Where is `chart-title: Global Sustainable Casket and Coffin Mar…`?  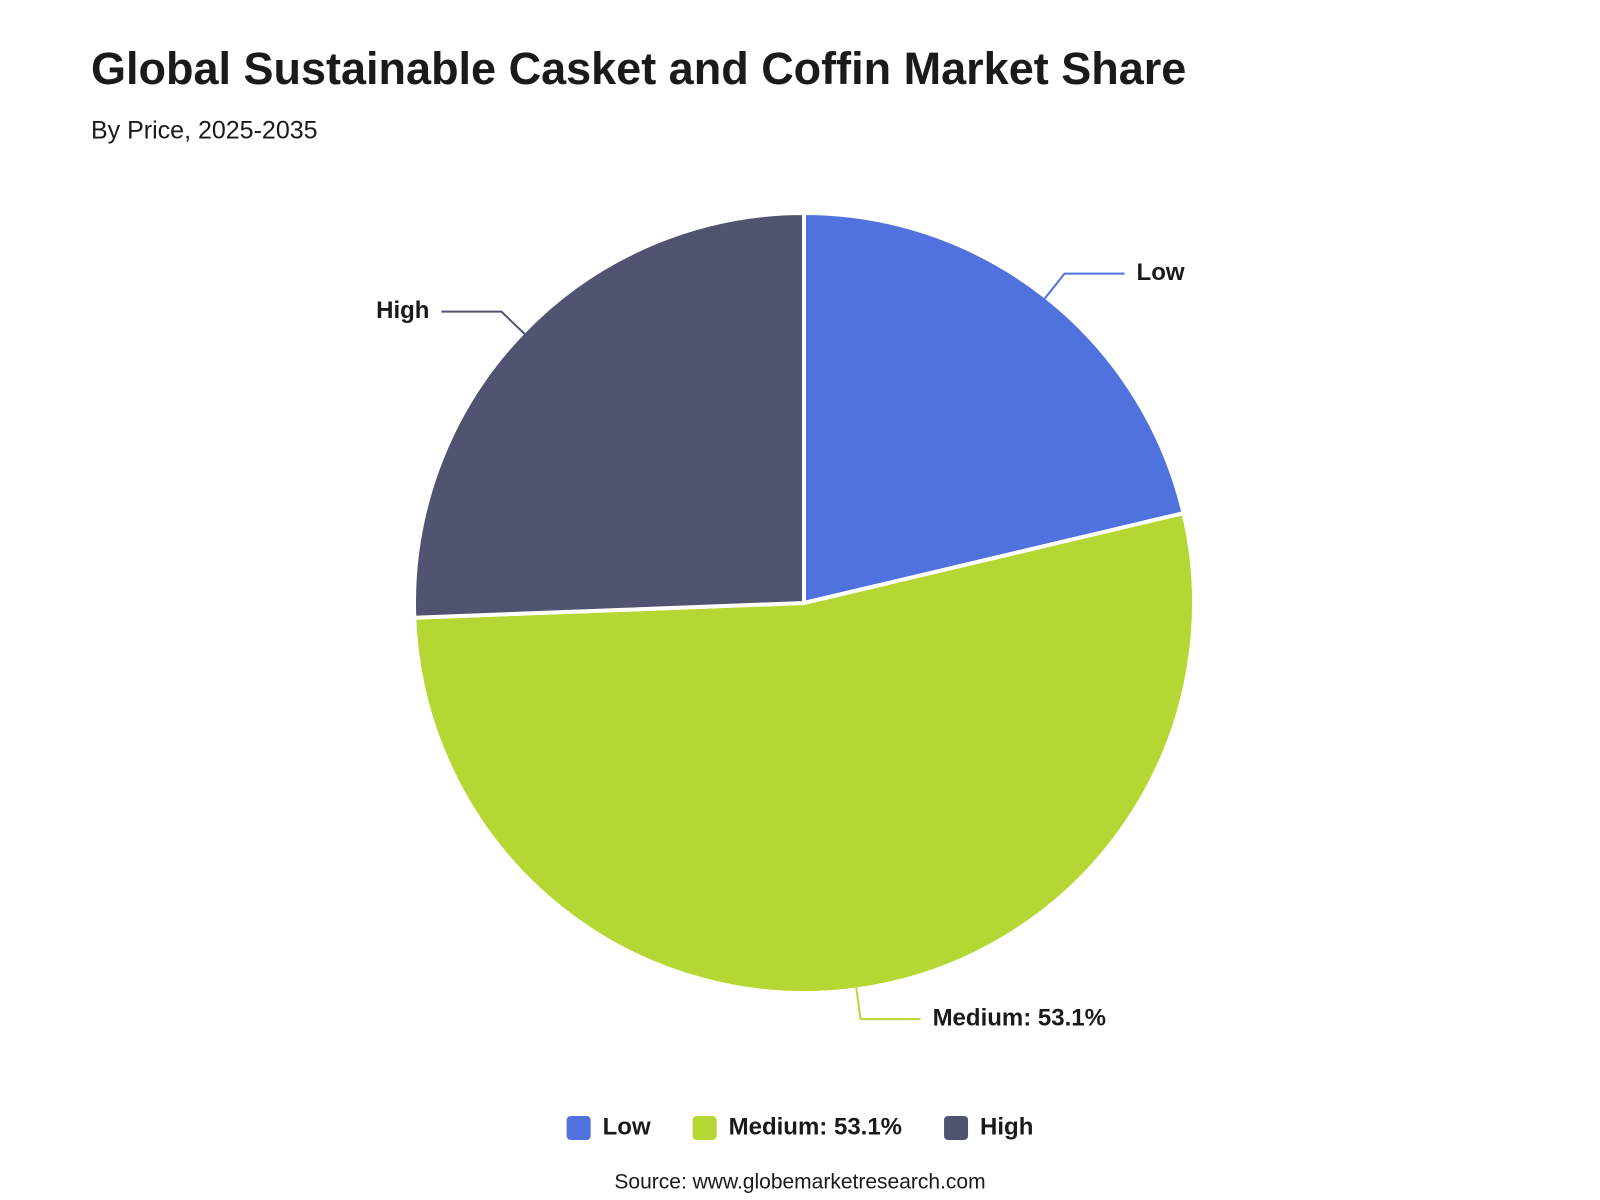 chart-title: Global Sustainable Casket and Coffin Mar… is located at coordinates (638, 68).